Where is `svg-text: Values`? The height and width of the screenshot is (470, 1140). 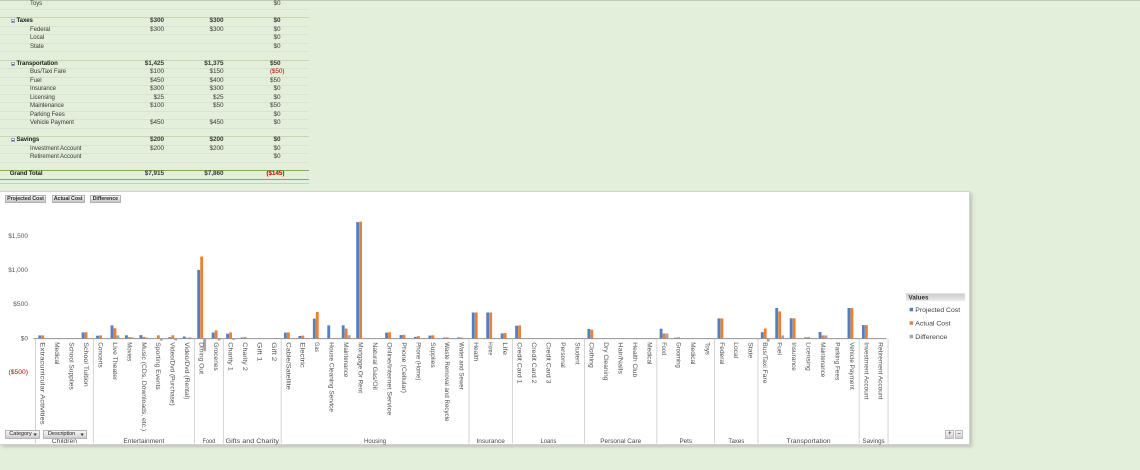
svg-text: Values is located at coordinates (919, 297).